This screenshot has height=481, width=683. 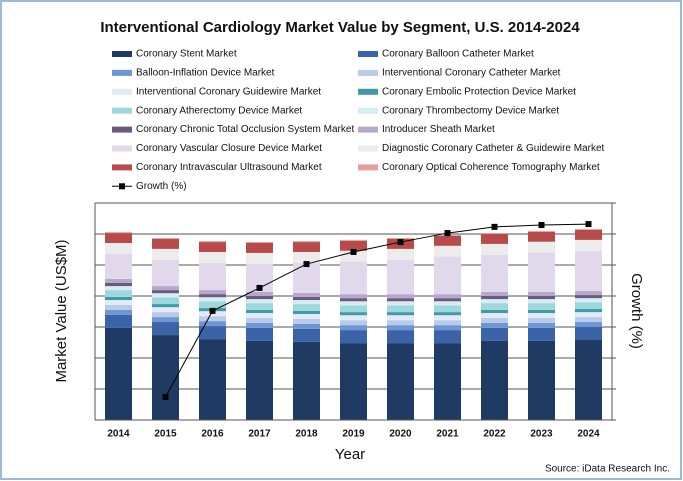 I want to click on x-tick-label: 2021, so click(x=447, y=434).